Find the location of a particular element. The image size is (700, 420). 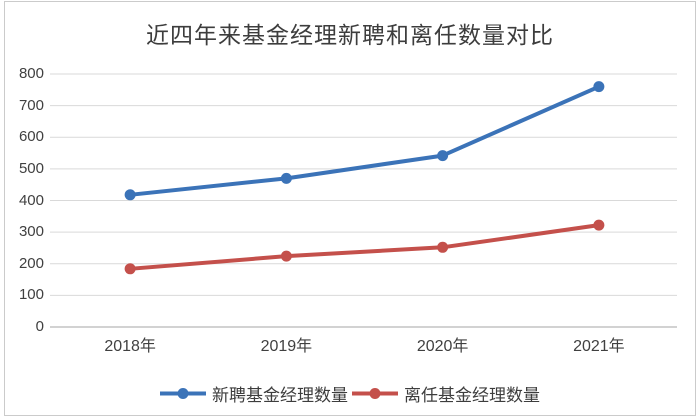

x-axis-tick-label: 2018年 is located at coordinates (130, 346).